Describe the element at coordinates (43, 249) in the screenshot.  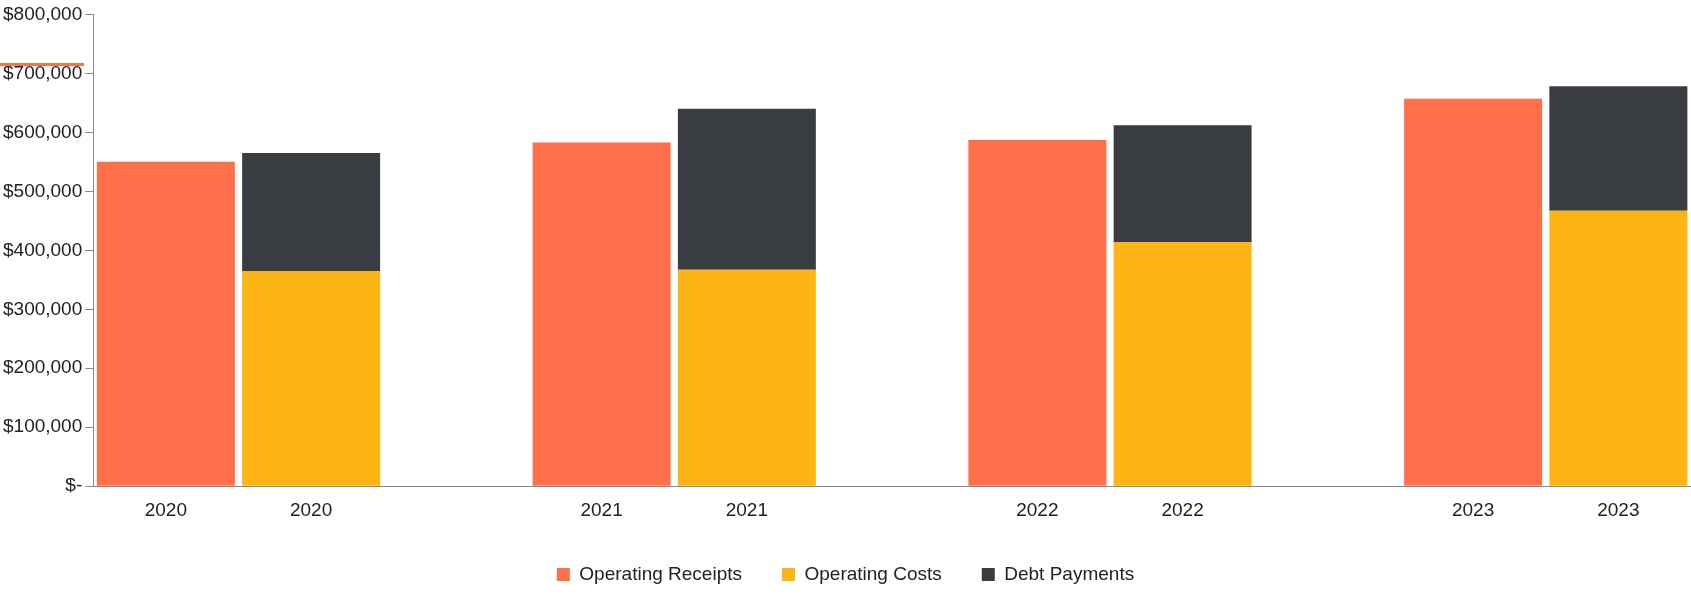
I see `y-tick-label: $400,000` at that location.